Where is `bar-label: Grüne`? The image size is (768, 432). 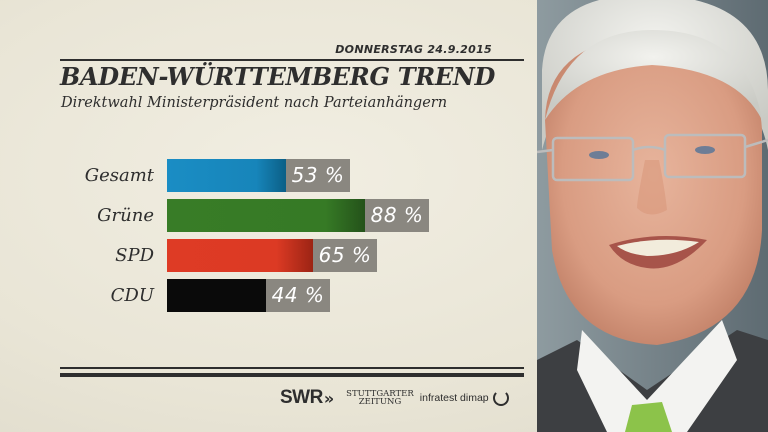 bar-label: Grüne is located at coordinates (125, 215).